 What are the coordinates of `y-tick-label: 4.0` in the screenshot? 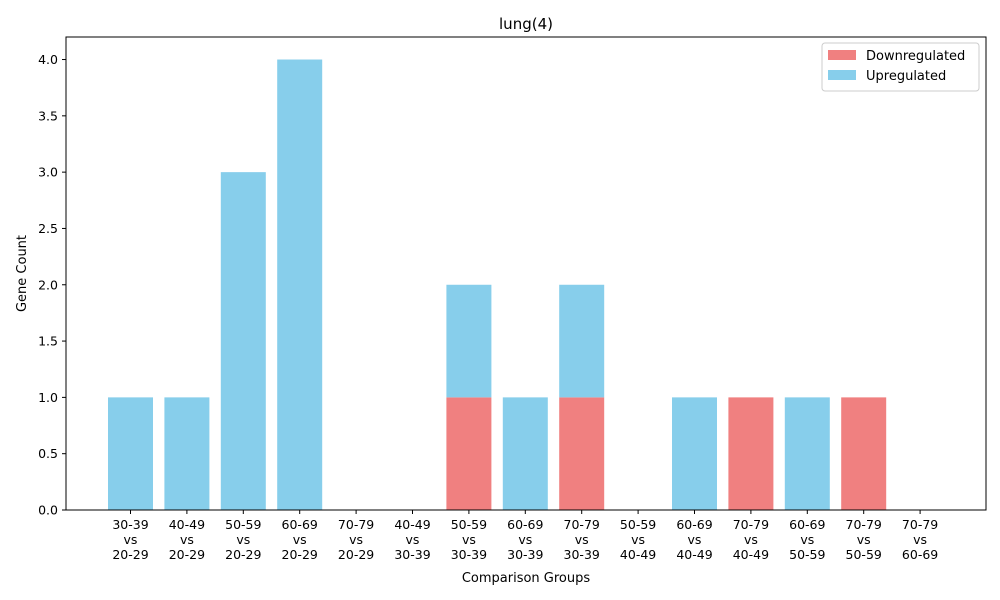 It's located at (48, 59).